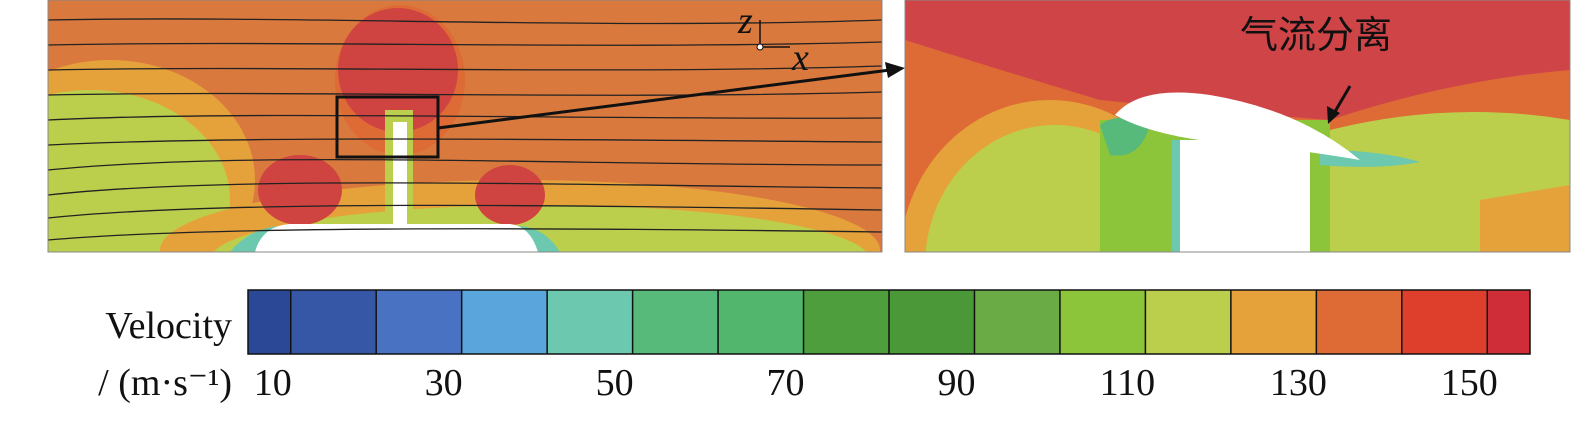 This screenshot has height=427, width=1575. I want to click on axis-label: x, so click(800, 58).